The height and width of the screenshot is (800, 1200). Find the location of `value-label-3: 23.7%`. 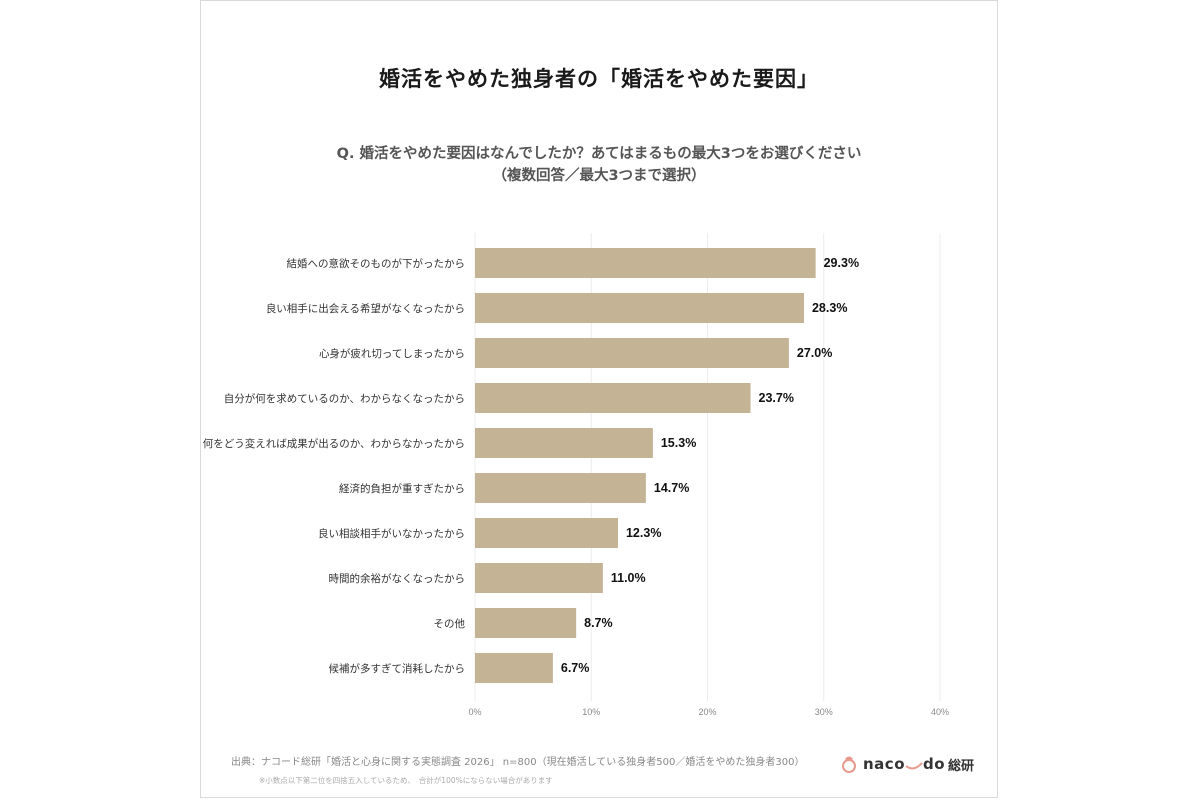

value-label-3: 23.7% is located at coordinates (776, 398).